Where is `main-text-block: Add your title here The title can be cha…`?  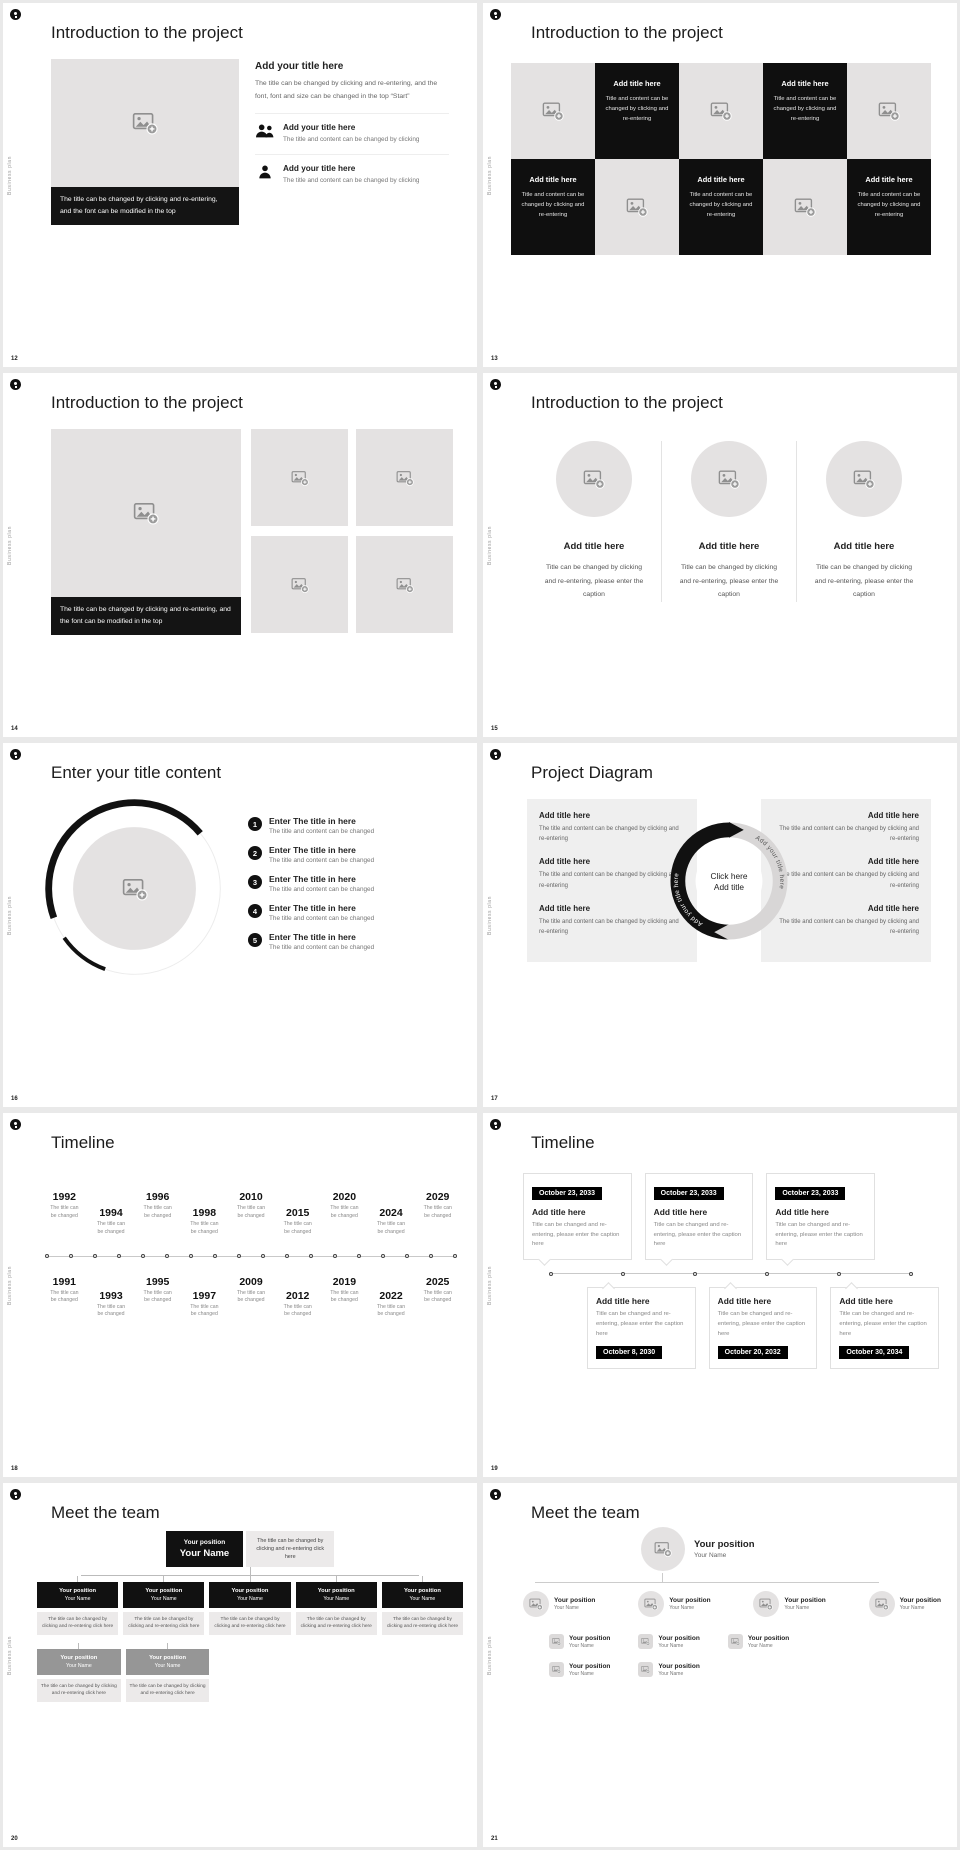
main-text-block: Add your title here The title can be cha… is located at coordinates (352, 82).